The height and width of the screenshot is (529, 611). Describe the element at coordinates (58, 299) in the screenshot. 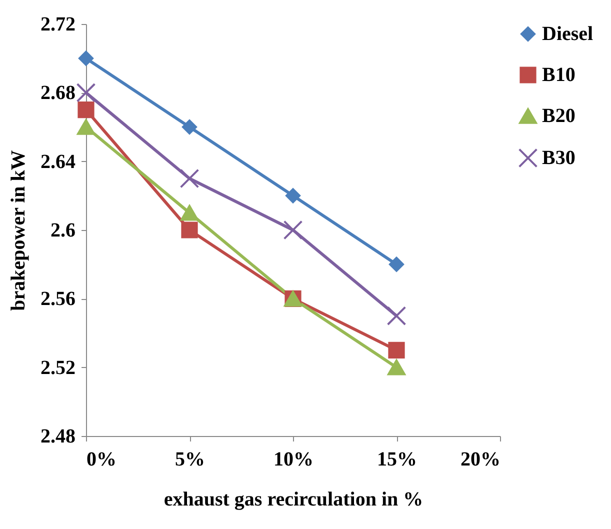

I see `y-tick-label: 2.56` at that location.